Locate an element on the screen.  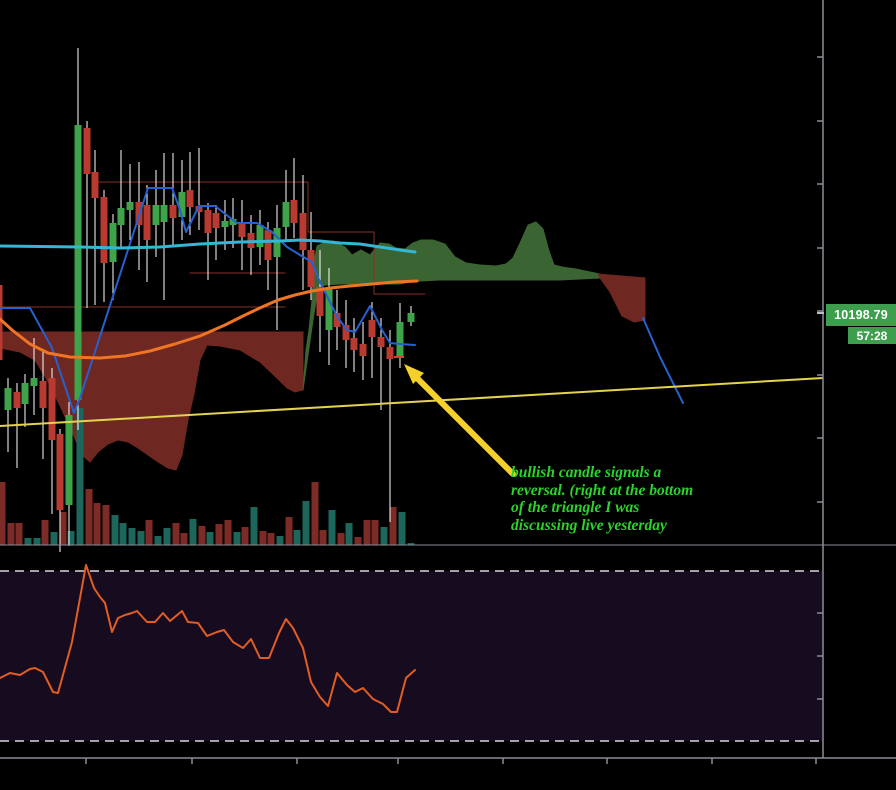
bar-countdown-label: 57:28 is located at coordinates (872, 335).